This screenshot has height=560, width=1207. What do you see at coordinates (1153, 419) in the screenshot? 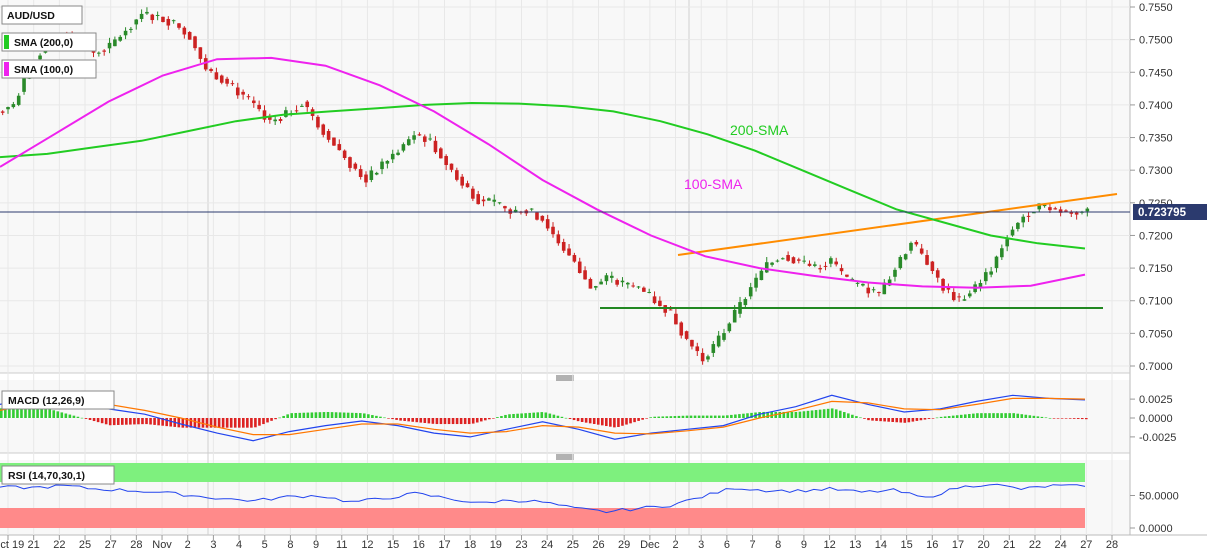
I see `macd-axis: 0.0025 0.0000 -0.0025` at bounding box center [1153, 419].